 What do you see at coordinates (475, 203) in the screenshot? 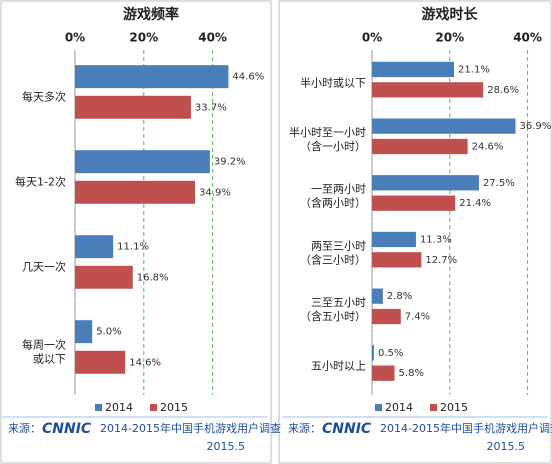
I see `value-label: 21.4%` at bounding box center [475, 203].